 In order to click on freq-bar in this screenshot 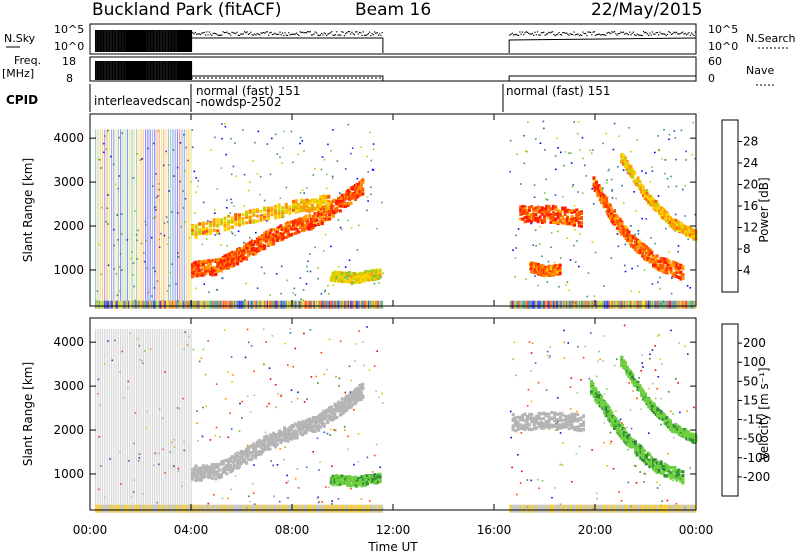, I will do `click(118, 70)`.